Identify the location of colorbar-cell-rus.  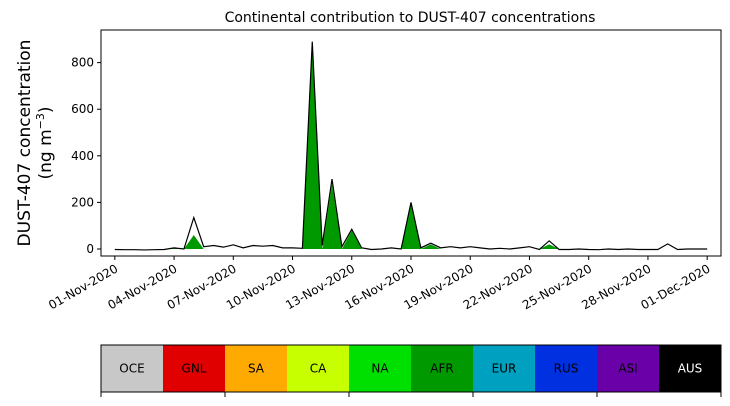
(566, 368).